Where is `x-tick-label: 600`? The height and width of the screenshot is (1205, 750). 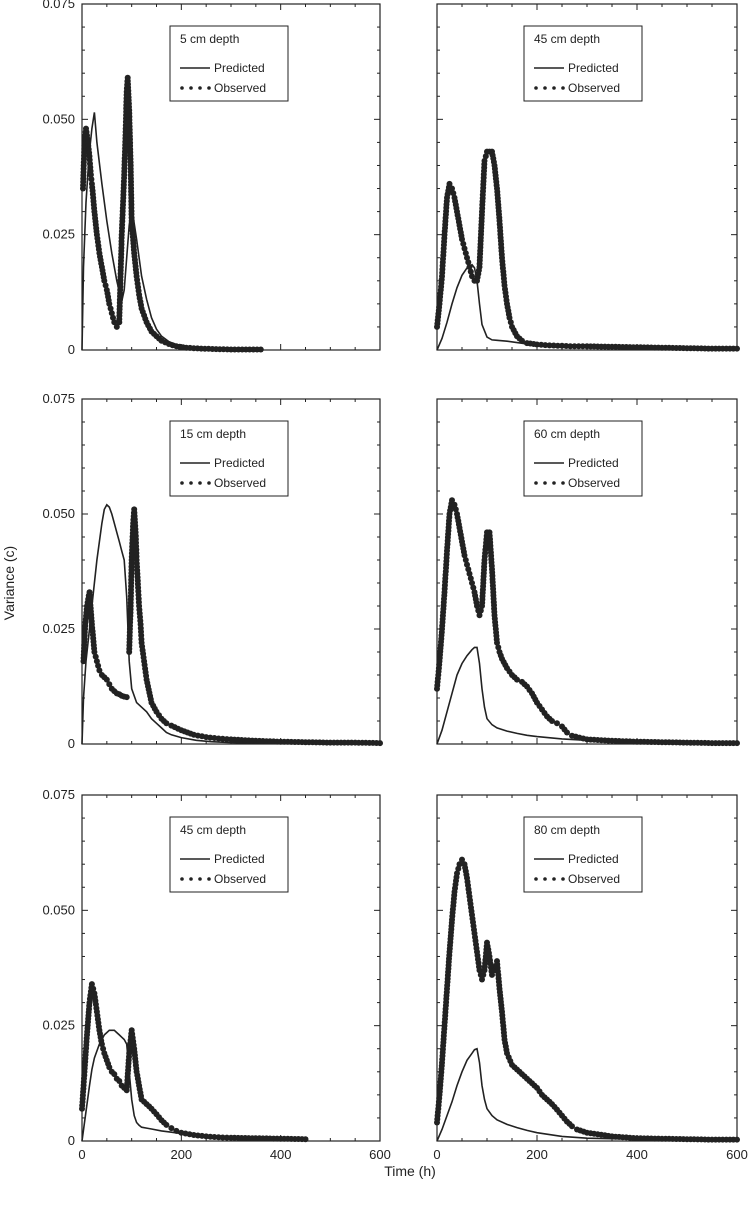
x-tick-label: 600 is located at coordinates (737, 1154).